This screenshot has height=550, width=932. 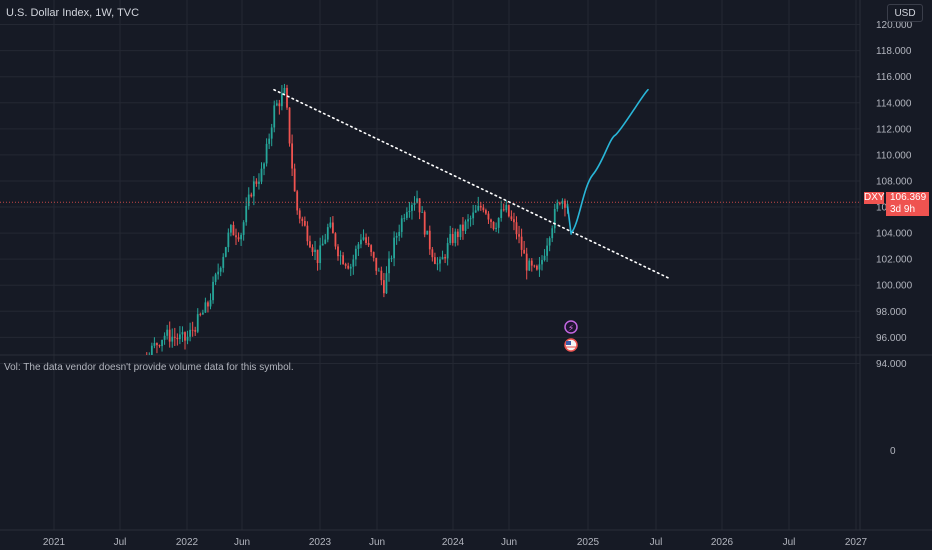 I want to click on y-tick-label: 110.000, so click(x=894, y=155).